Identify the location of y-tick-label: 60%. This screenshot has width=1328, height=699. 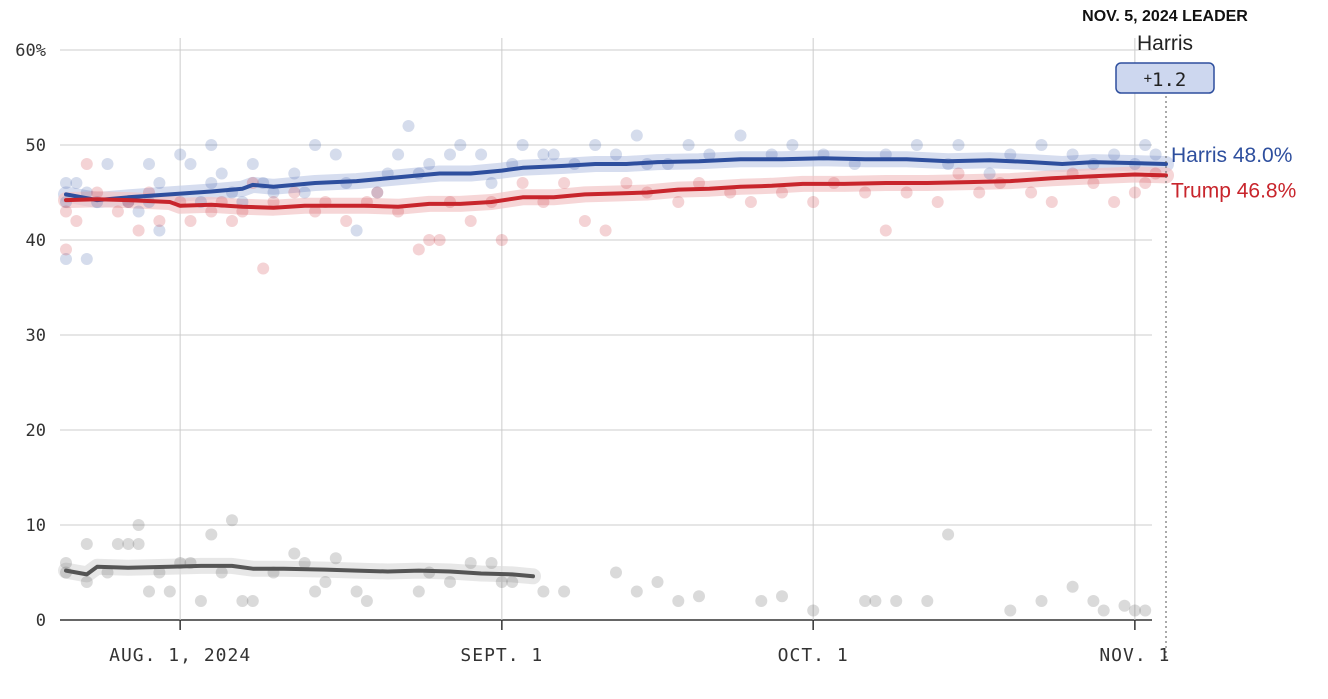
(30, 51).